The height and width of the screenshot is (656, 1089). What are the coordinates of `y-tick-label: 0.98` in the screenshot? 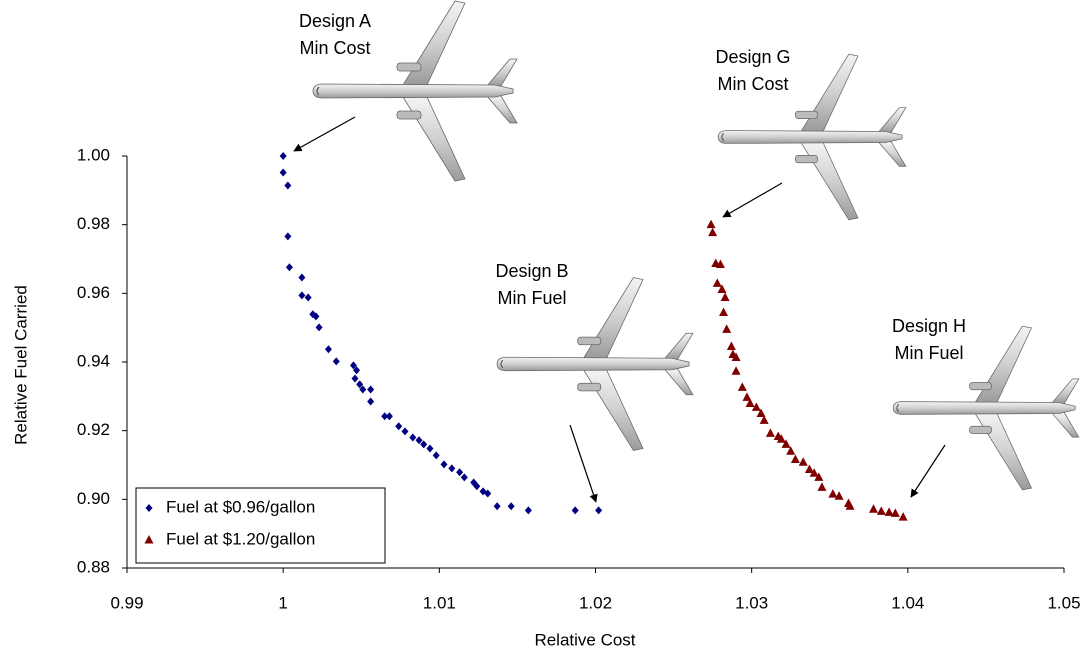 It's located at (93, 223).